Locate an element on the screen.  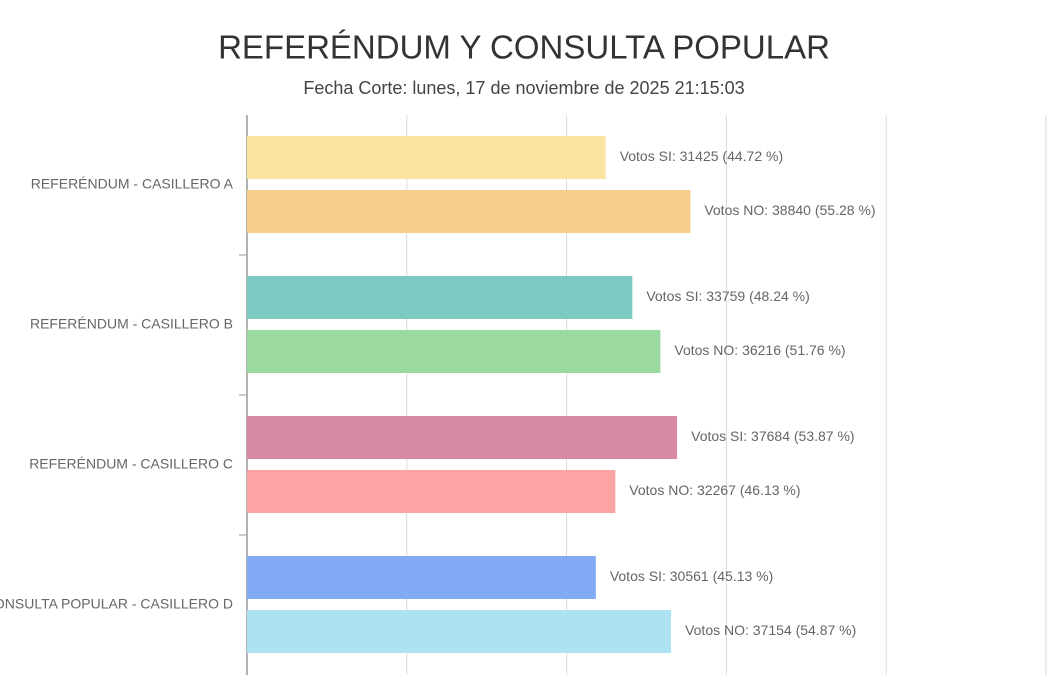
data-label: Votos NO: 32267 (46.13 %) is located at coordinates (714, 490).